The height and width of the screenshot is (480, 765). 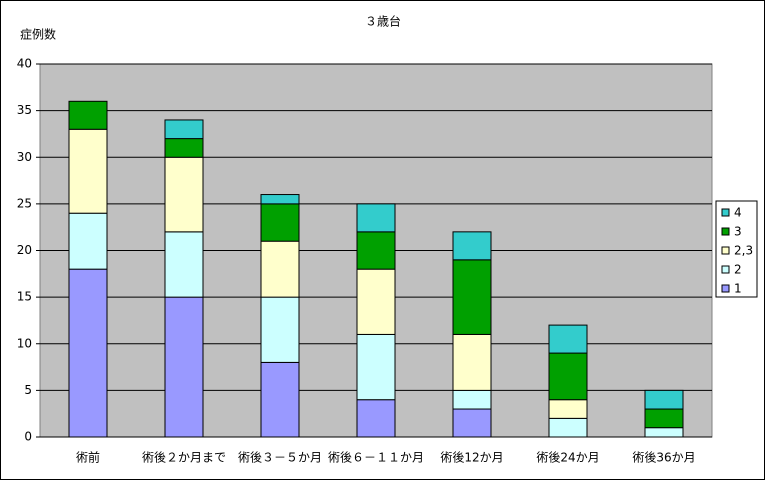 What do you see at coordinates (567, 458) in the screenshot?
I see `x-tick-label: 術後24か月` at bounding box center [567, 458].